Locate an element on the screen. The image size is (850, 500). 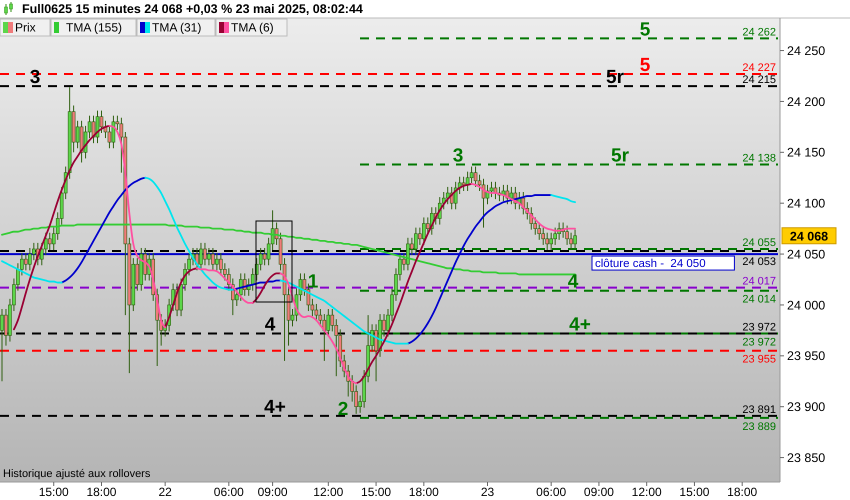
annotation: 2 is located at coordinates (343, 409).